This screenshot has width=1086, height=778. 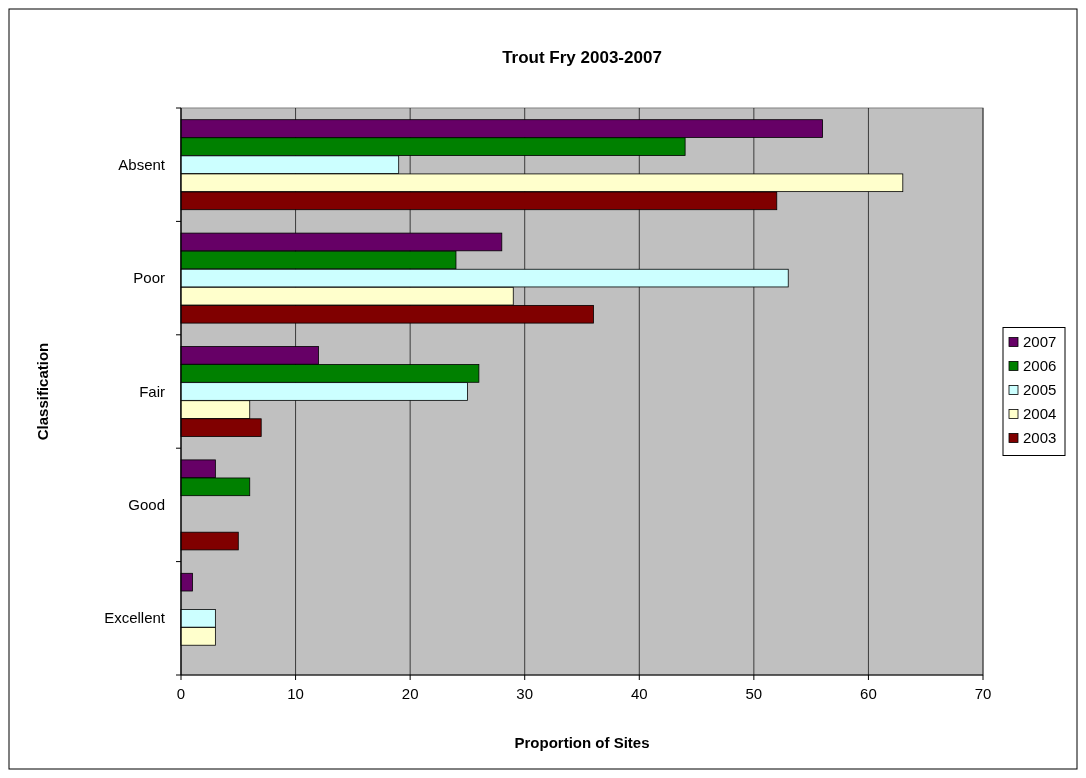 I want to click on y-tick-label: Absent, so click(x=142, y=164).